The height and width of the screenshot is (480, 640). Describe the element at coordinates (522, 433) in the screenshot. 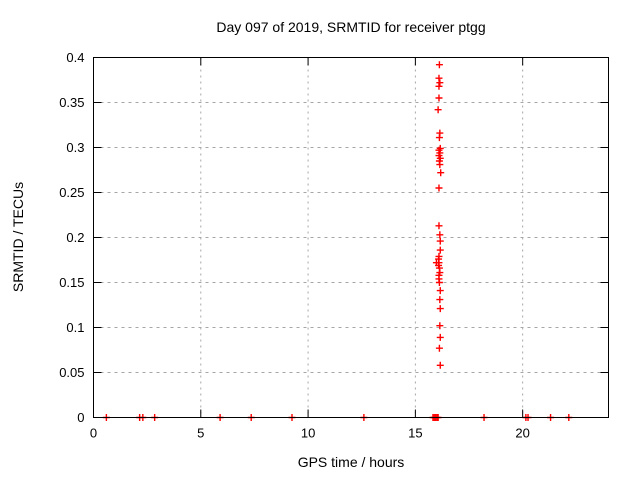

I see `x-tick-label: 20` at that location.